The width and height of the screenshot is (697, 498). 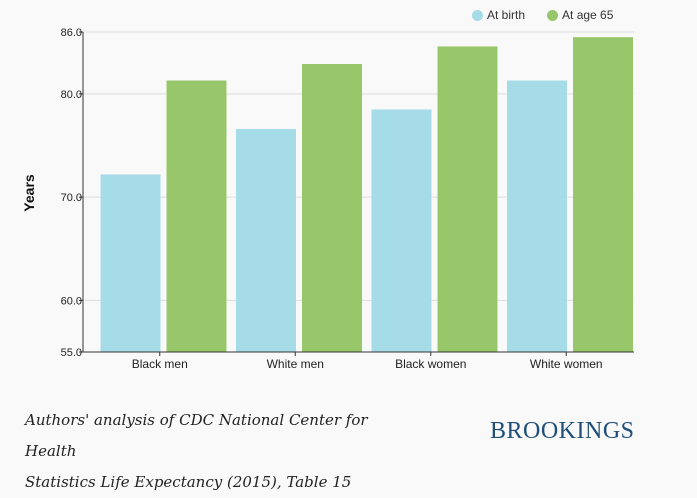 I want to click on bar-white-women-at-birth, so click(x=537, y=216).